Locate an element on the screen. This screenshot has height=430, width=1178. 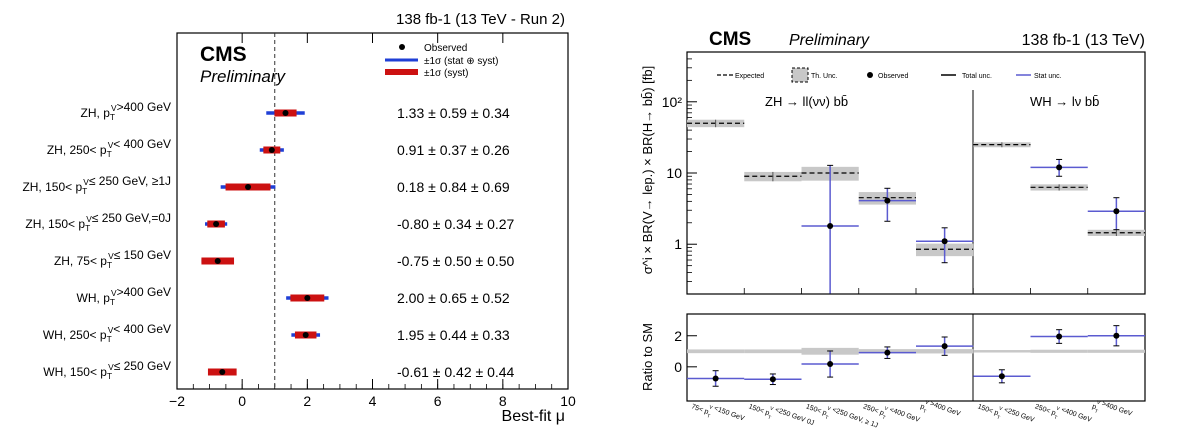
row-label: ZH, 150< pTV≤ 250 GeV, ≥1J is located at coordinates (96, 185).